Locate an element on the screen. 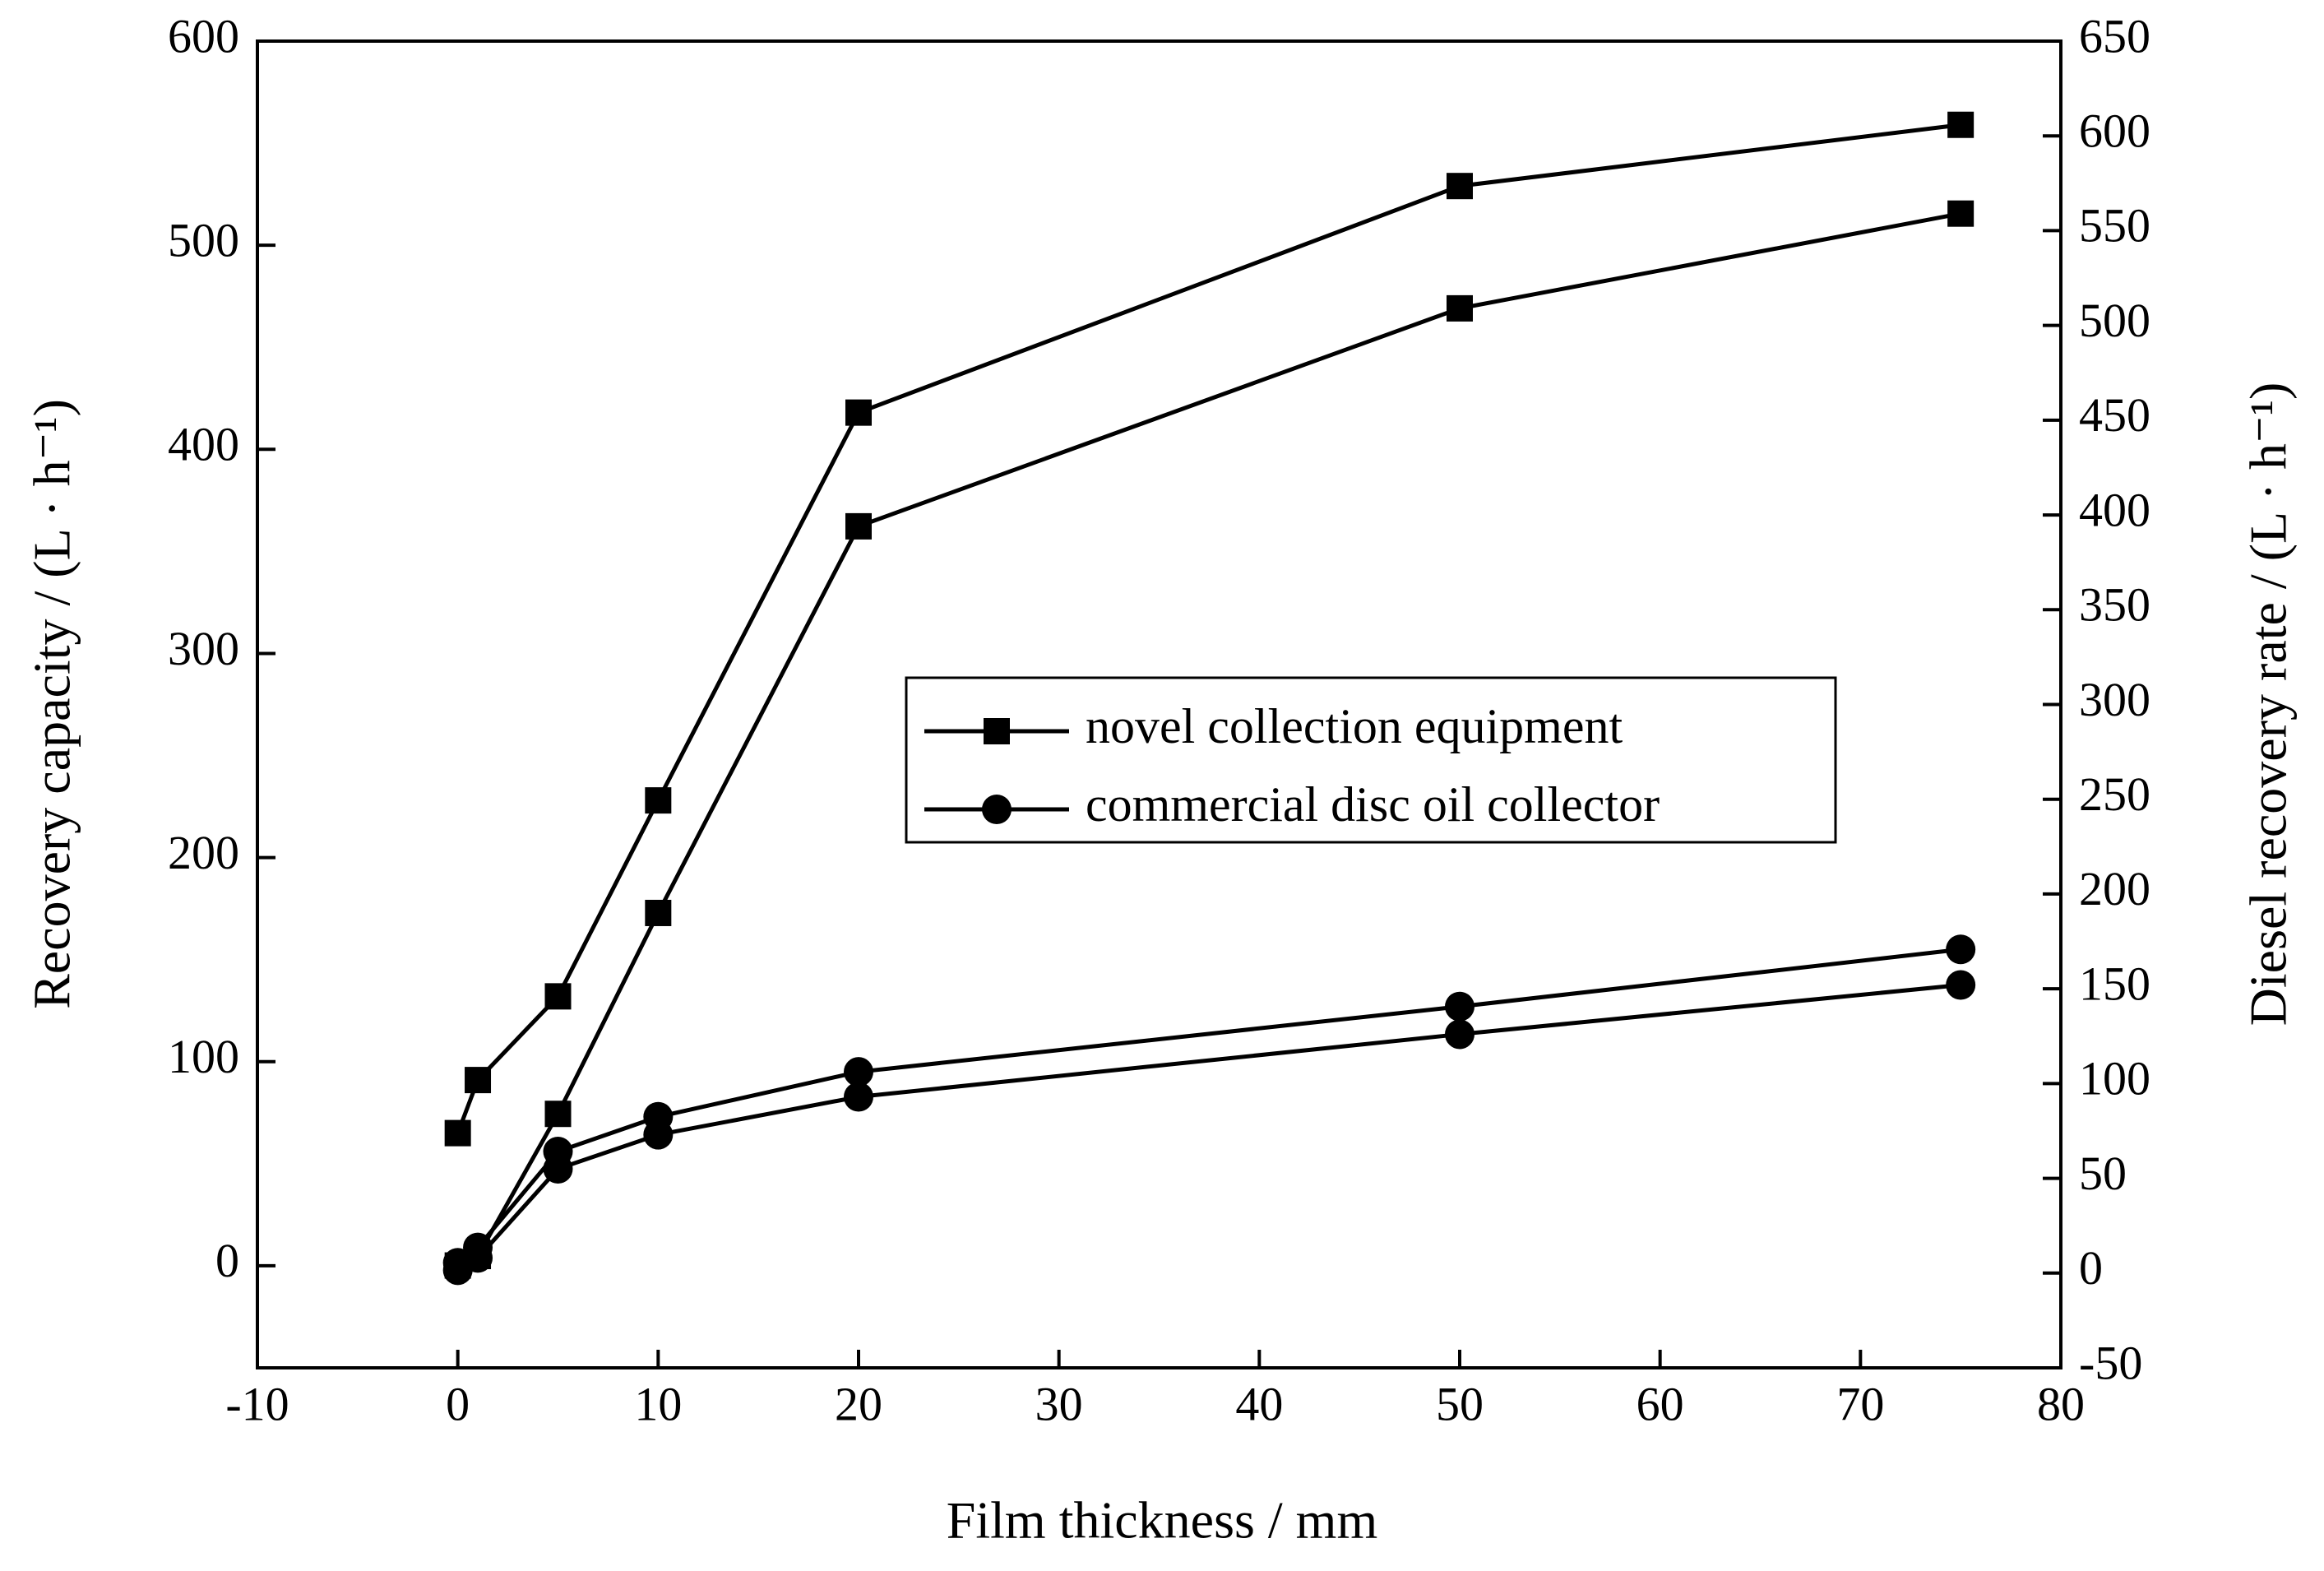 This screenshot has width=2324, height=1571. x-tick-label: 70 is located at coordinates (1860, 1403).